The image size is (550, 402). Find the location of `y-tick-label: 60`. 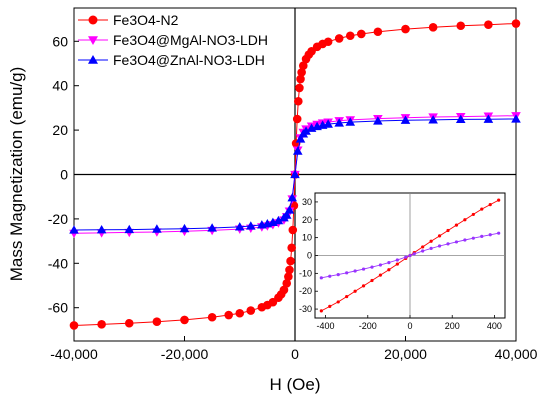

y-tick-label: 60 is located at coordinates (60, 41).